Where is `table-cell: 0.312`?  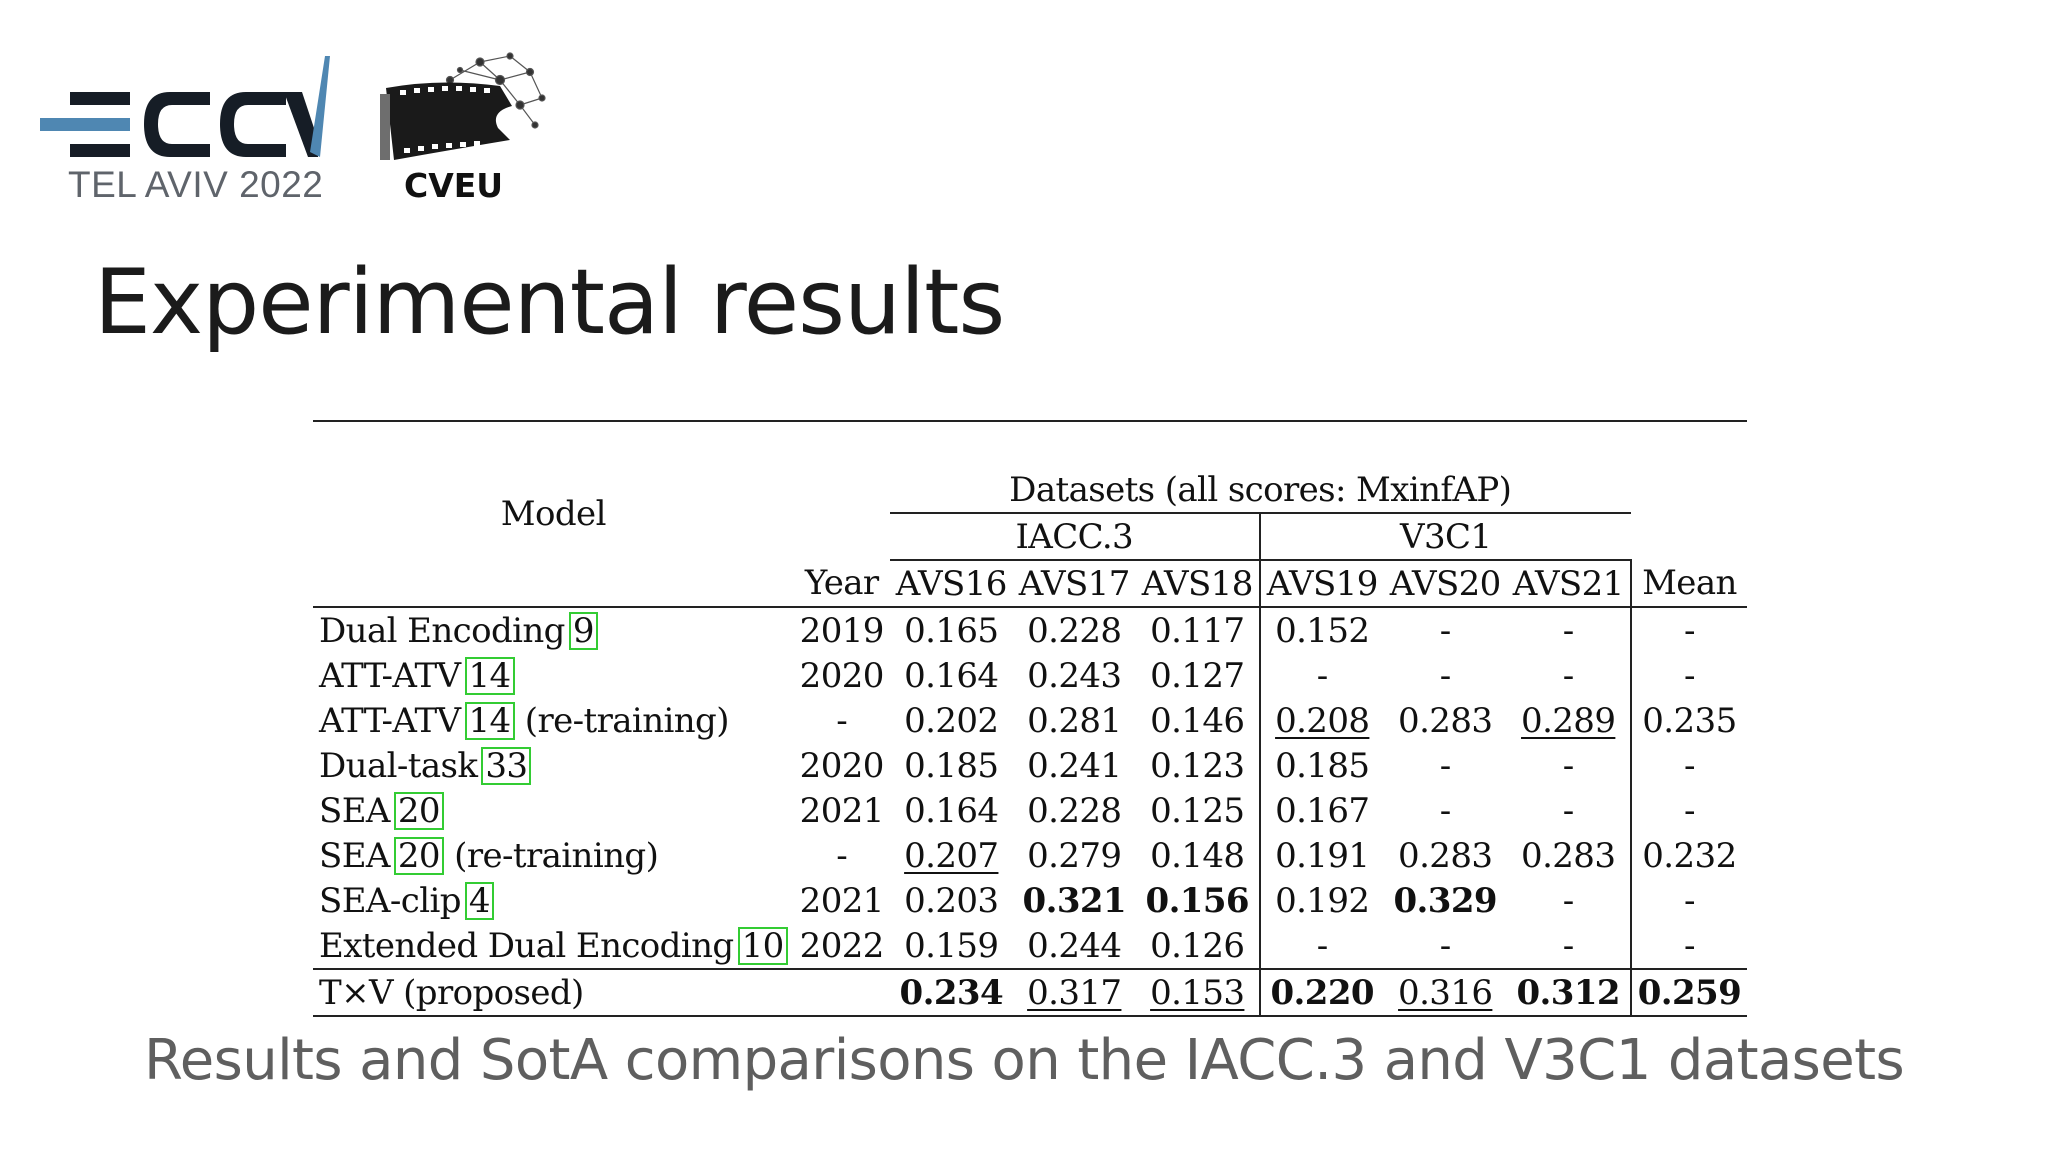 table-cell: 0.312 is located at coordinates (1568, 992).